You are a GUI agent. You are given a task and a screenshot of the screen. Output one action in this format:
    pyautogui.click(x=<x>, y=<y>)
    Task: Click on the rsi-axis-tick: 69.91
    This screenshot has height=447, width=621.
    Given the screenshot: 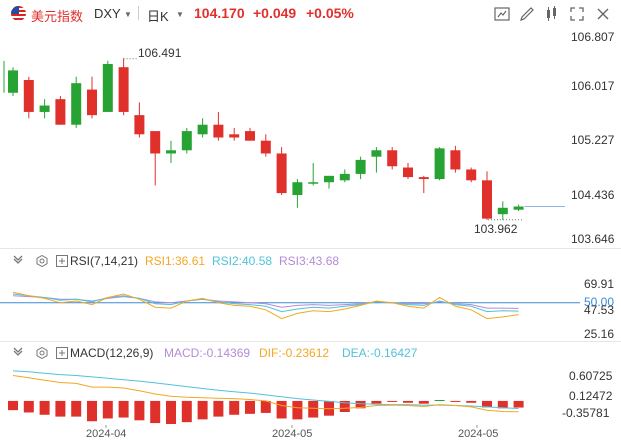 What is the action you would take?
    pyautogui.click(x=599, y=284)
    